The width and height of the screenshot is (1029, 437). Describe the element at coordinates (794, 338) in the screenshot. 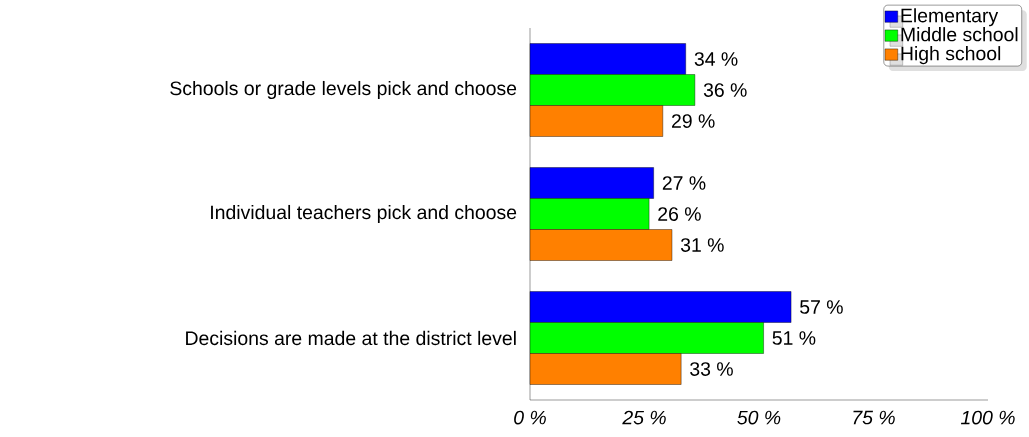

I see `data-label: 51 %` at that location.